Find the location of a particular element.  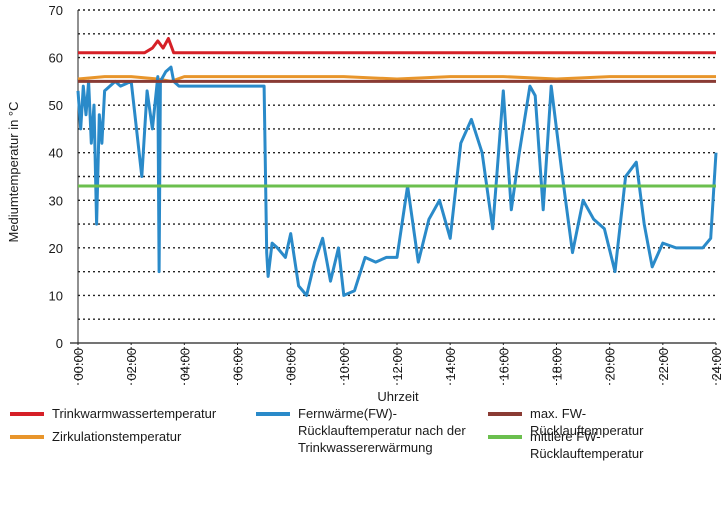

legend-label: Trinkwarmwassertemperatur is located at coordinates (134, 413).